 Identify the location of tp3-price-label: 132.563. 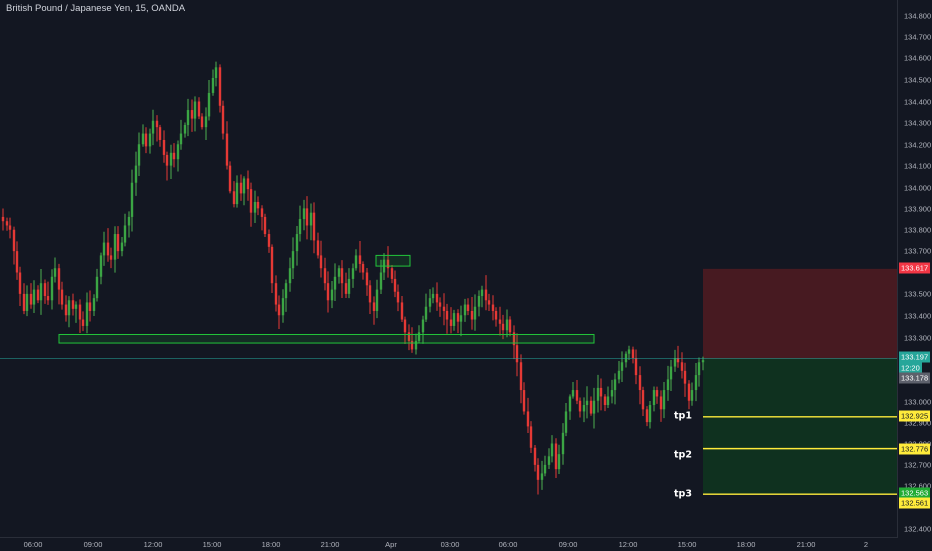
(915, 493).